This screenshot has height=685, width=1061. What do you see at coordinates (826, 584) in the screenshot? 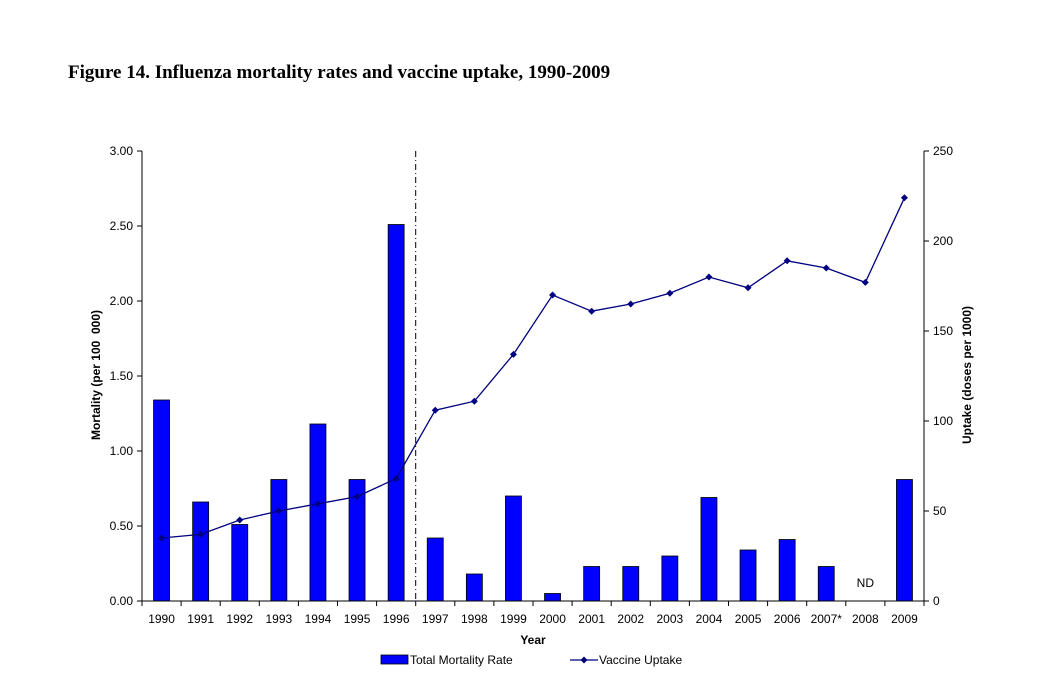
I see `bar-2007` at bounding box center [826, 584].